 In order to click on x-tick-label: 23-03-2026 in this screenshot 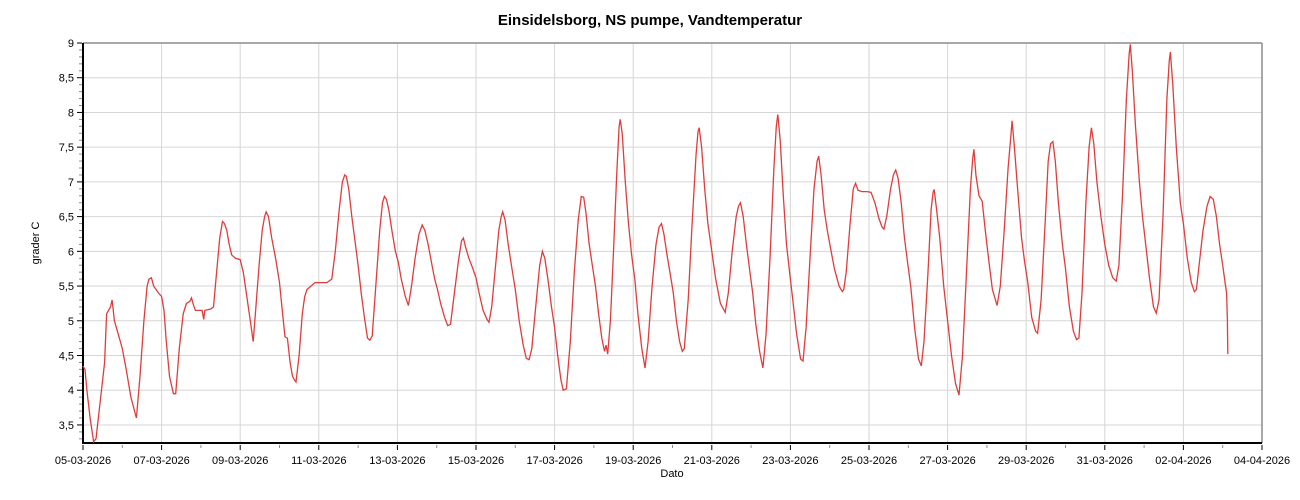, I will do `click(790, 461)`.